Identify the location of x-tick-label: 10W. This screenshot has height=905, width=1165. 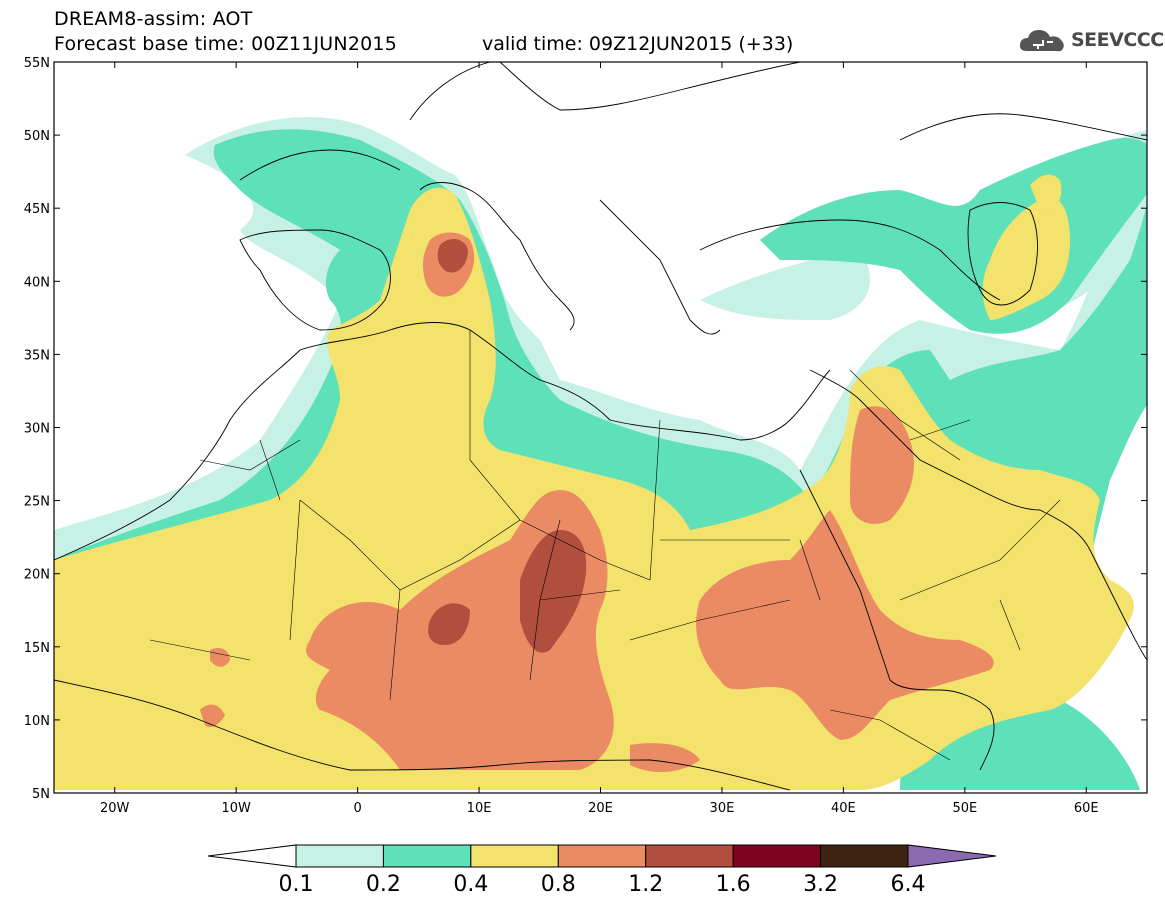
(236, 808).